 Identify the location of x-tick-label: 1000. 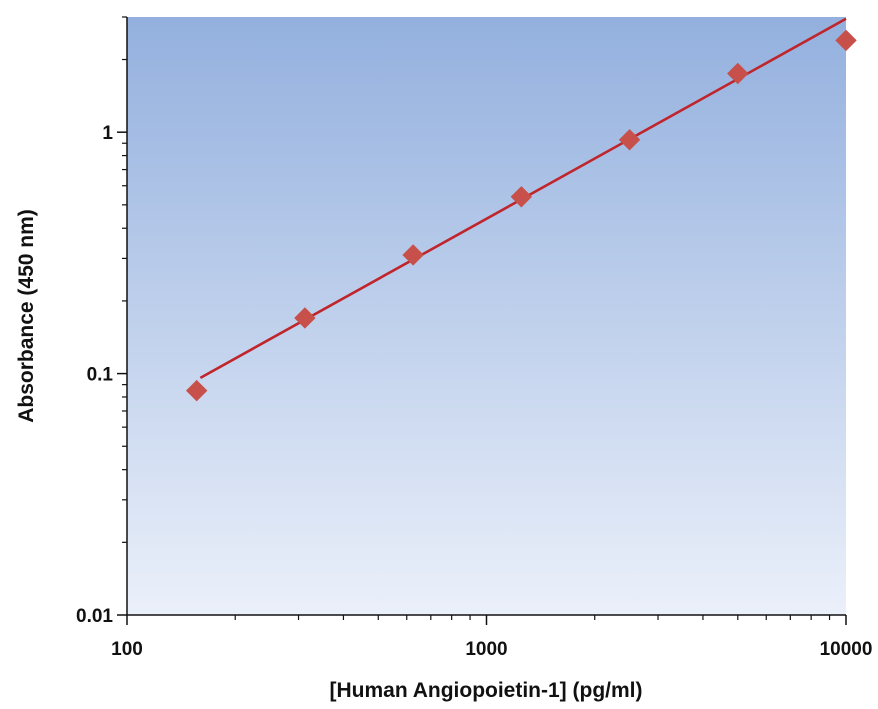
(486, 649).